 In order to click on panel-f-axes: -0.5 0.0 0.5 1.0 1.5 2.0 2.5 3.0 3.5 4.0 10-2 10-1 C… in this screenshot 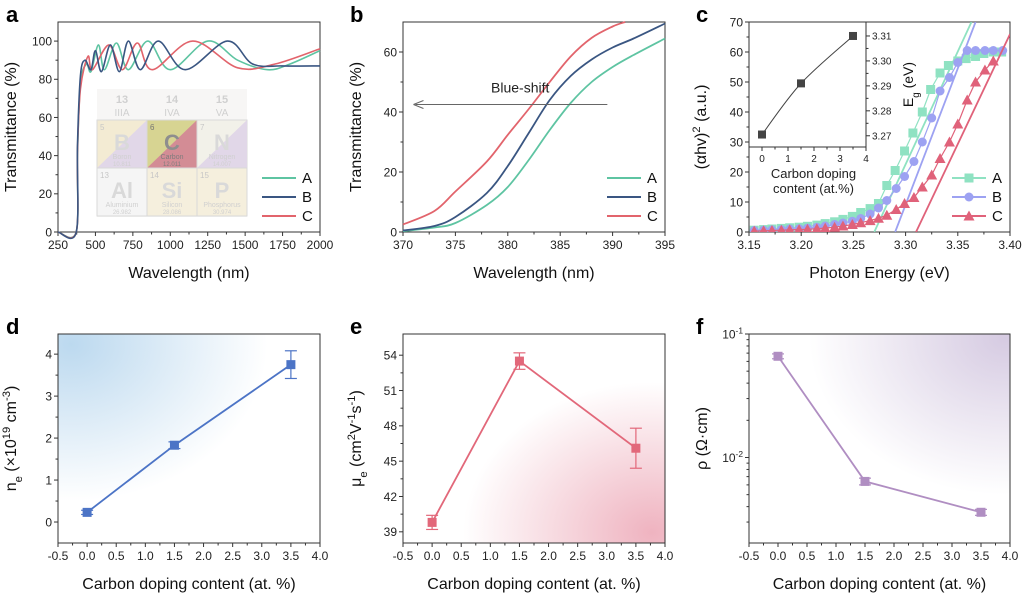, I will do `click(856, 459)`.